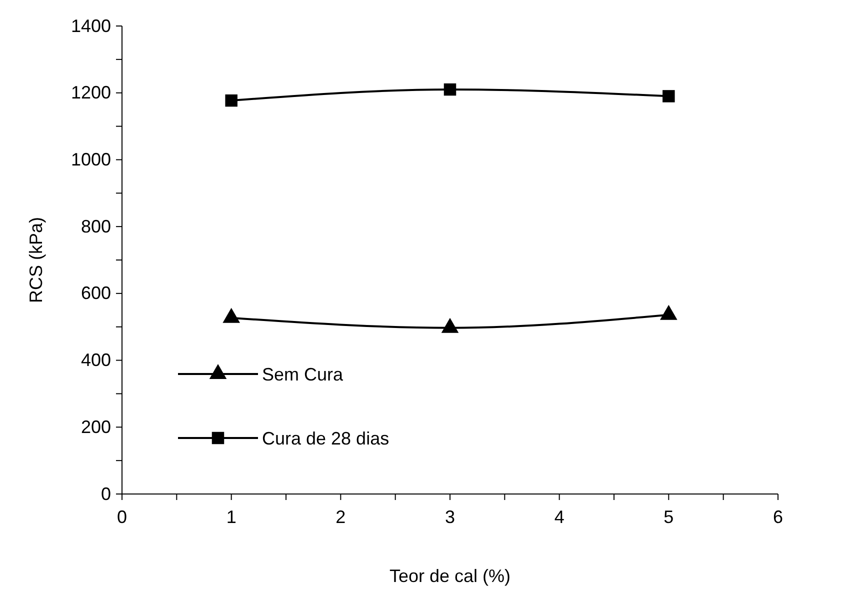 Image resolution: width=846 pixels, height=591 pixels. What do you see at coordinates (36, 260) in the screenshot?
I see `y-axis-title: RCS (kPa)` at bounding box center [36, 260].